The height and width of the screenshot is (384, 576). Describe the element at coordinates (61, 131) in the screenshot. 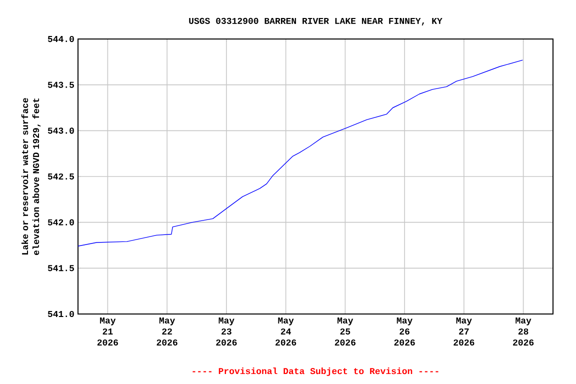

I see `y-tick-label: 543.0` at that location.